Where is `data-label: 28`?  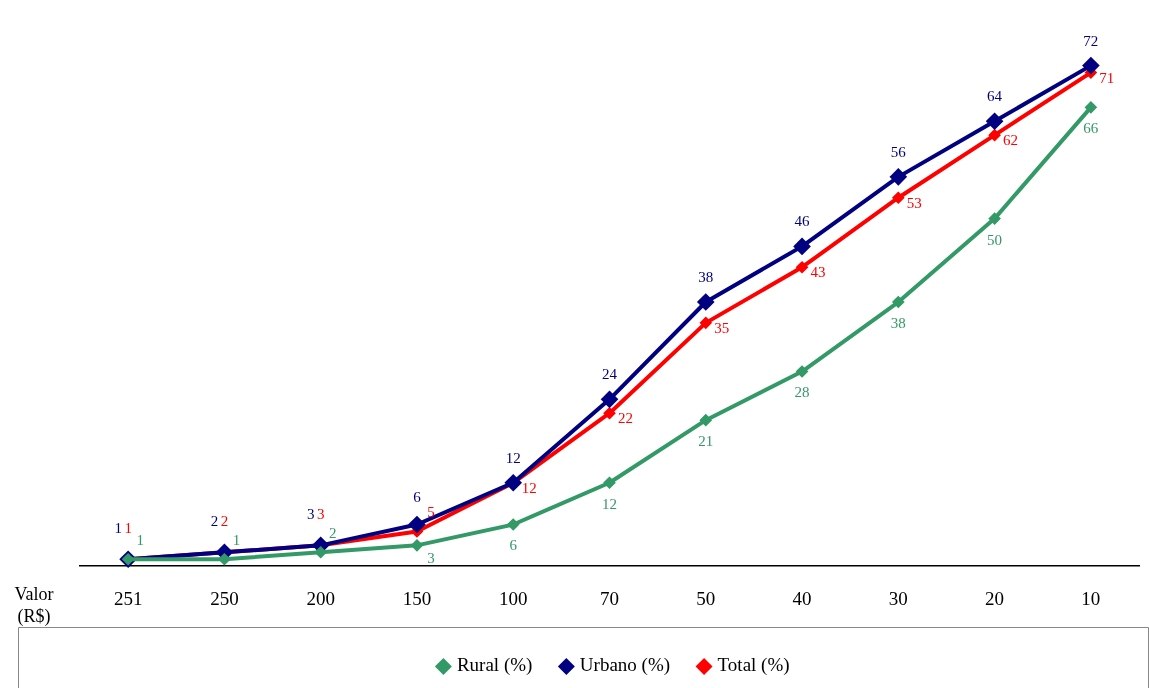
data-label: 28 is located at coordinates (802, 392).